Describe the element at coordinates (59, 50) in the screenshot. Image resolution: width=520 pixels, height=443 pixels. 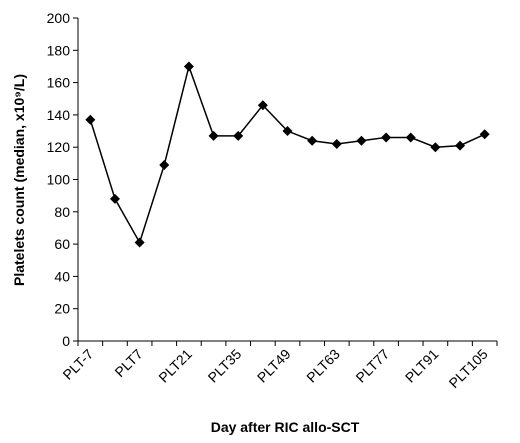
I see `y-tick-label: 180` at that location.